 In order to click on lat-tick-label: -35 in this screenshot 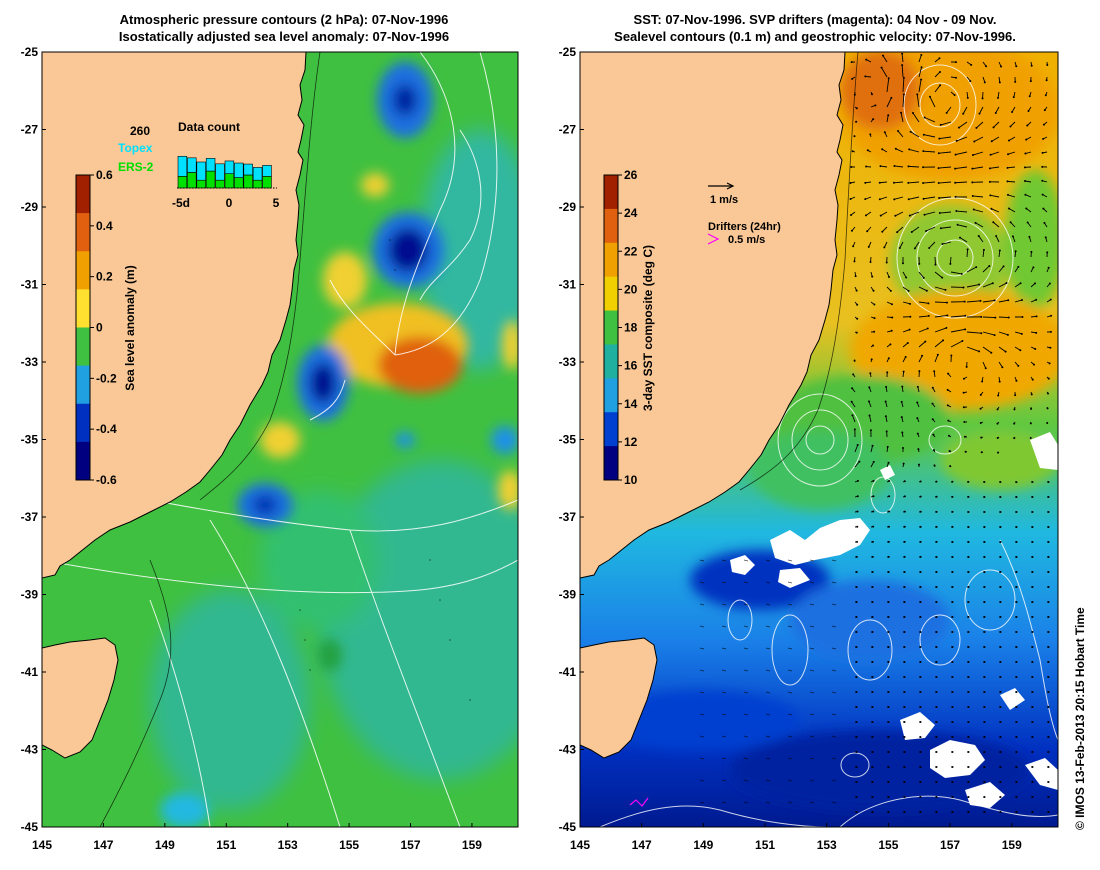, I will do `click(568, 440)`.